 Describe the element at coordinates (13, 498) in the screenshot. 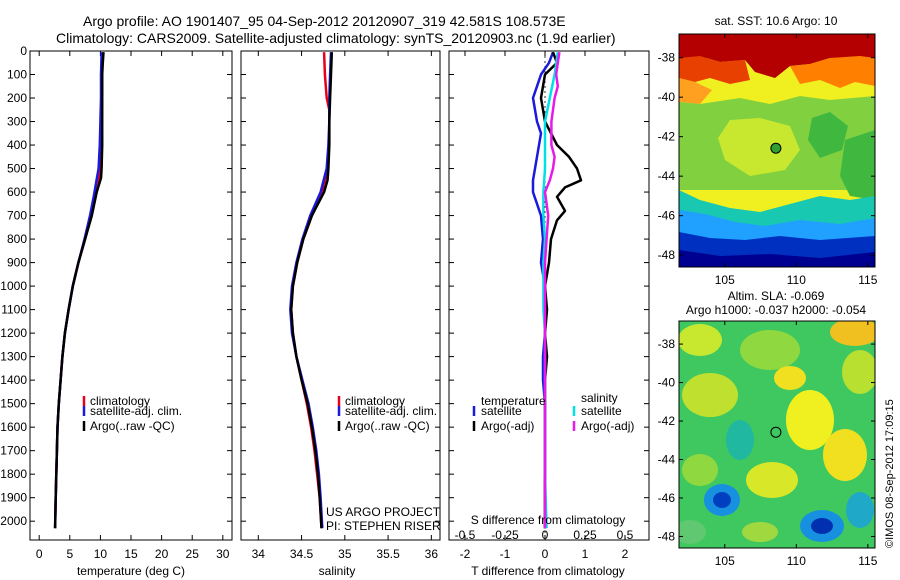

I see `y-tick-label: 1900` at that location.